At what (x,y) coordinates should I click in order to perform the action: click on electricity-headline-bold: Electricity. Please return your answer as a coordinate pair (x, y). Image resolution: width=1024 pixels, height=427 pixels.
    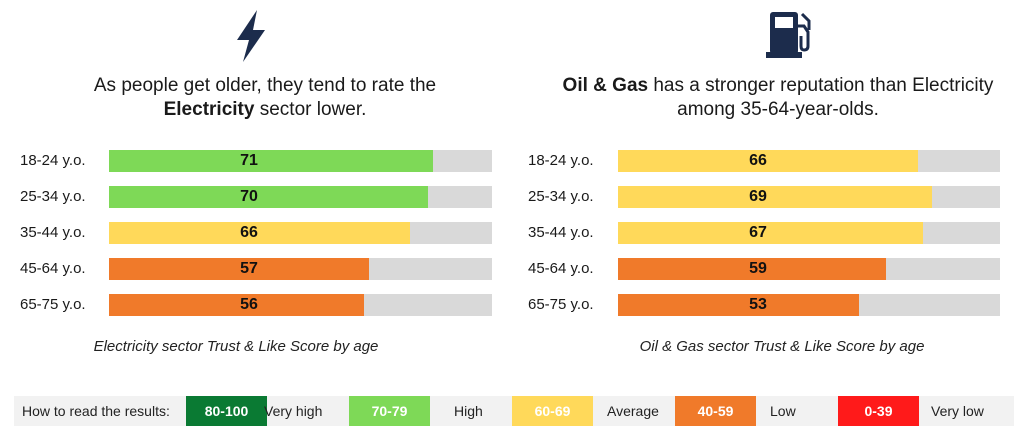
    Looking at the image, I should click on (209, 109).